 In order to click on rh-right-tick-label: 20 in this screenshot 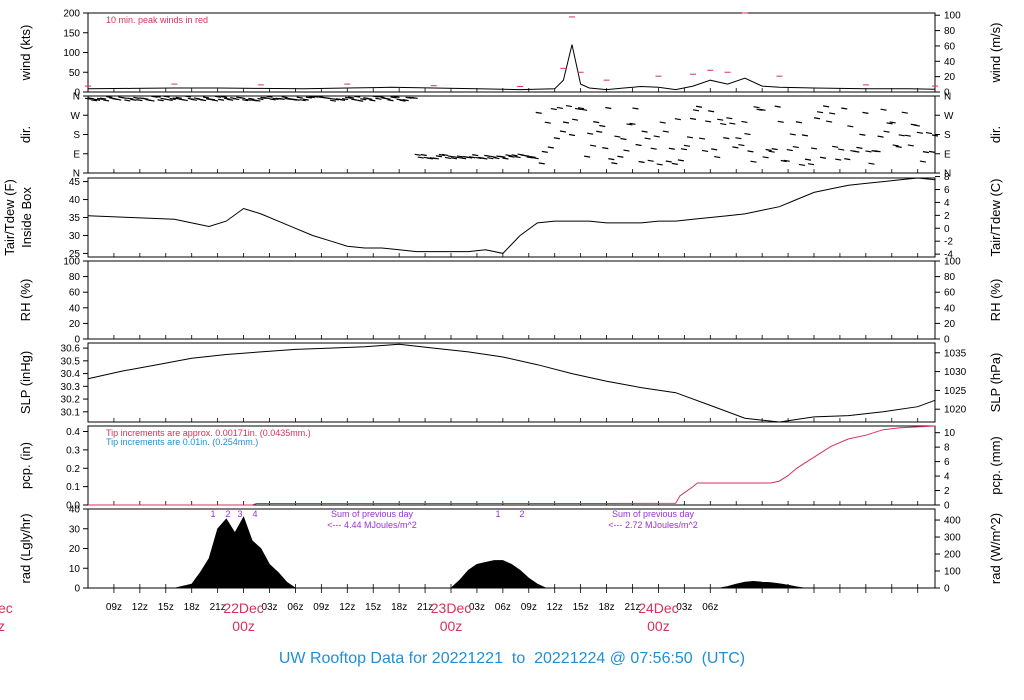, I will do `click(950, 324)`.